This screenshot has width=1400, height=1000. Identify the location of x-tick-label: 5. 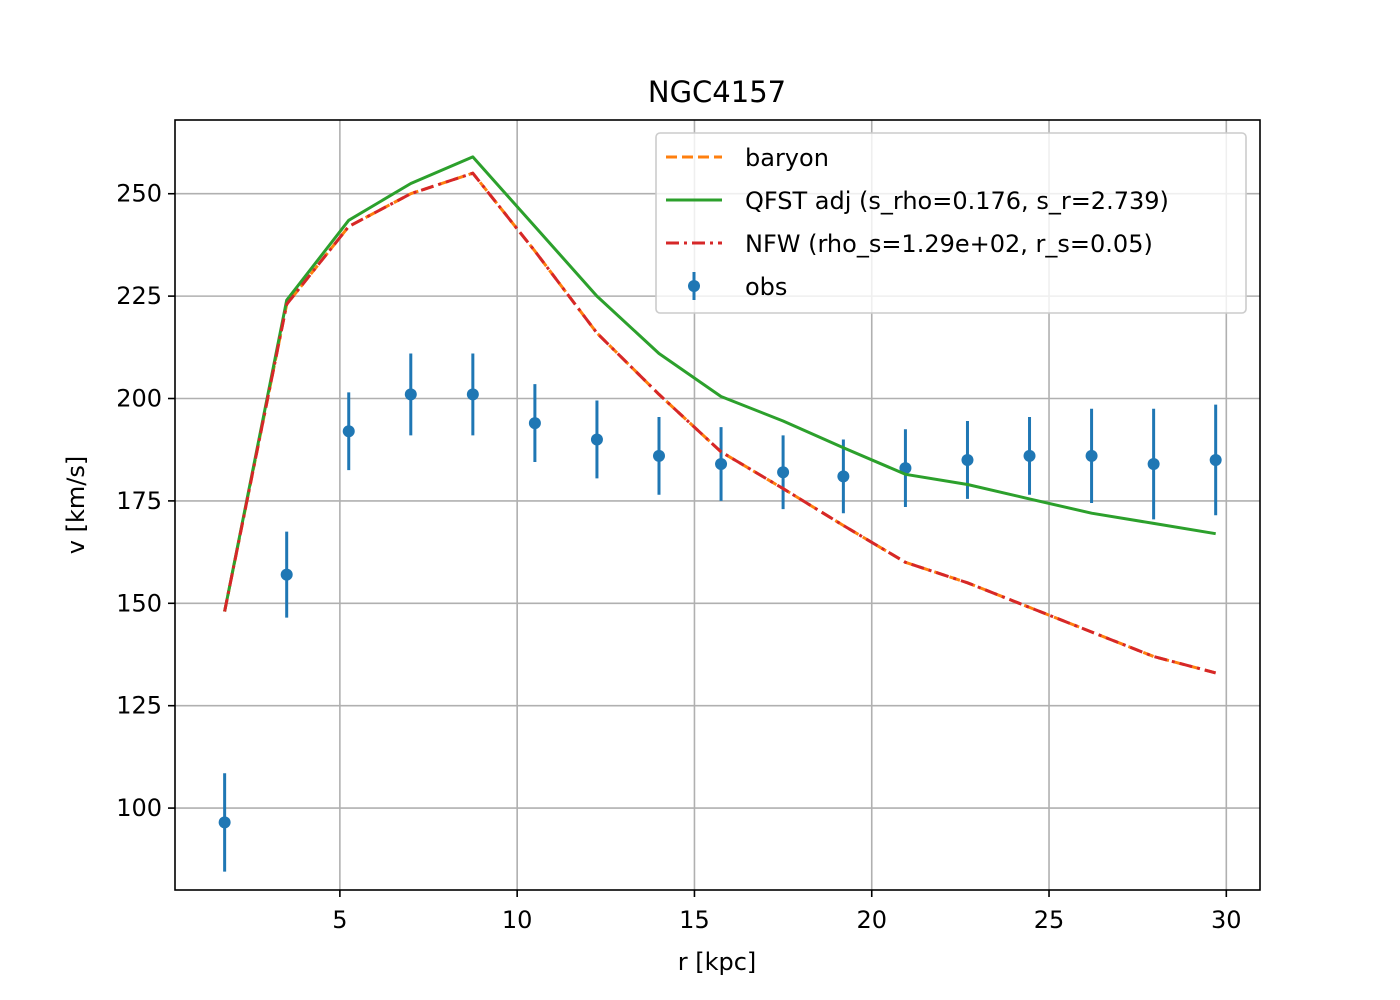
(339, 920).